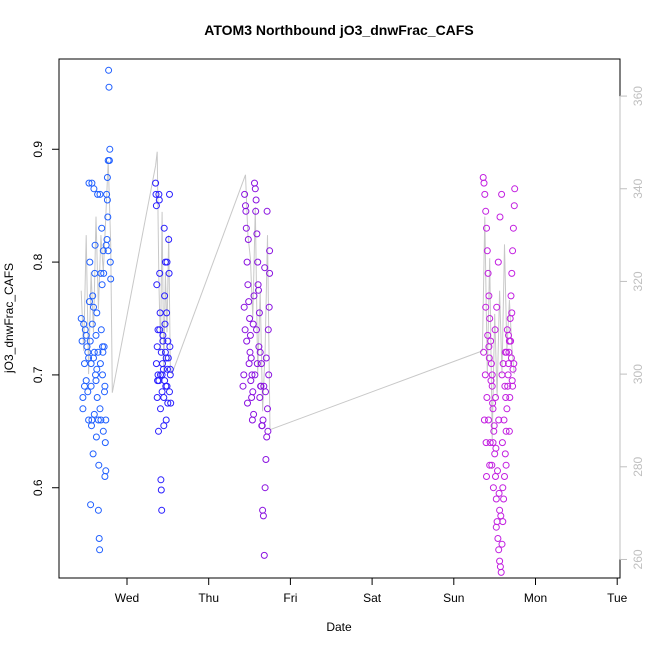 Image resolution: width=650 pixels, height=650 pixels. Describe the element at coordinates (38, 374) in the screenshot. I see `y-left-tick-label: 0.7` at that location.